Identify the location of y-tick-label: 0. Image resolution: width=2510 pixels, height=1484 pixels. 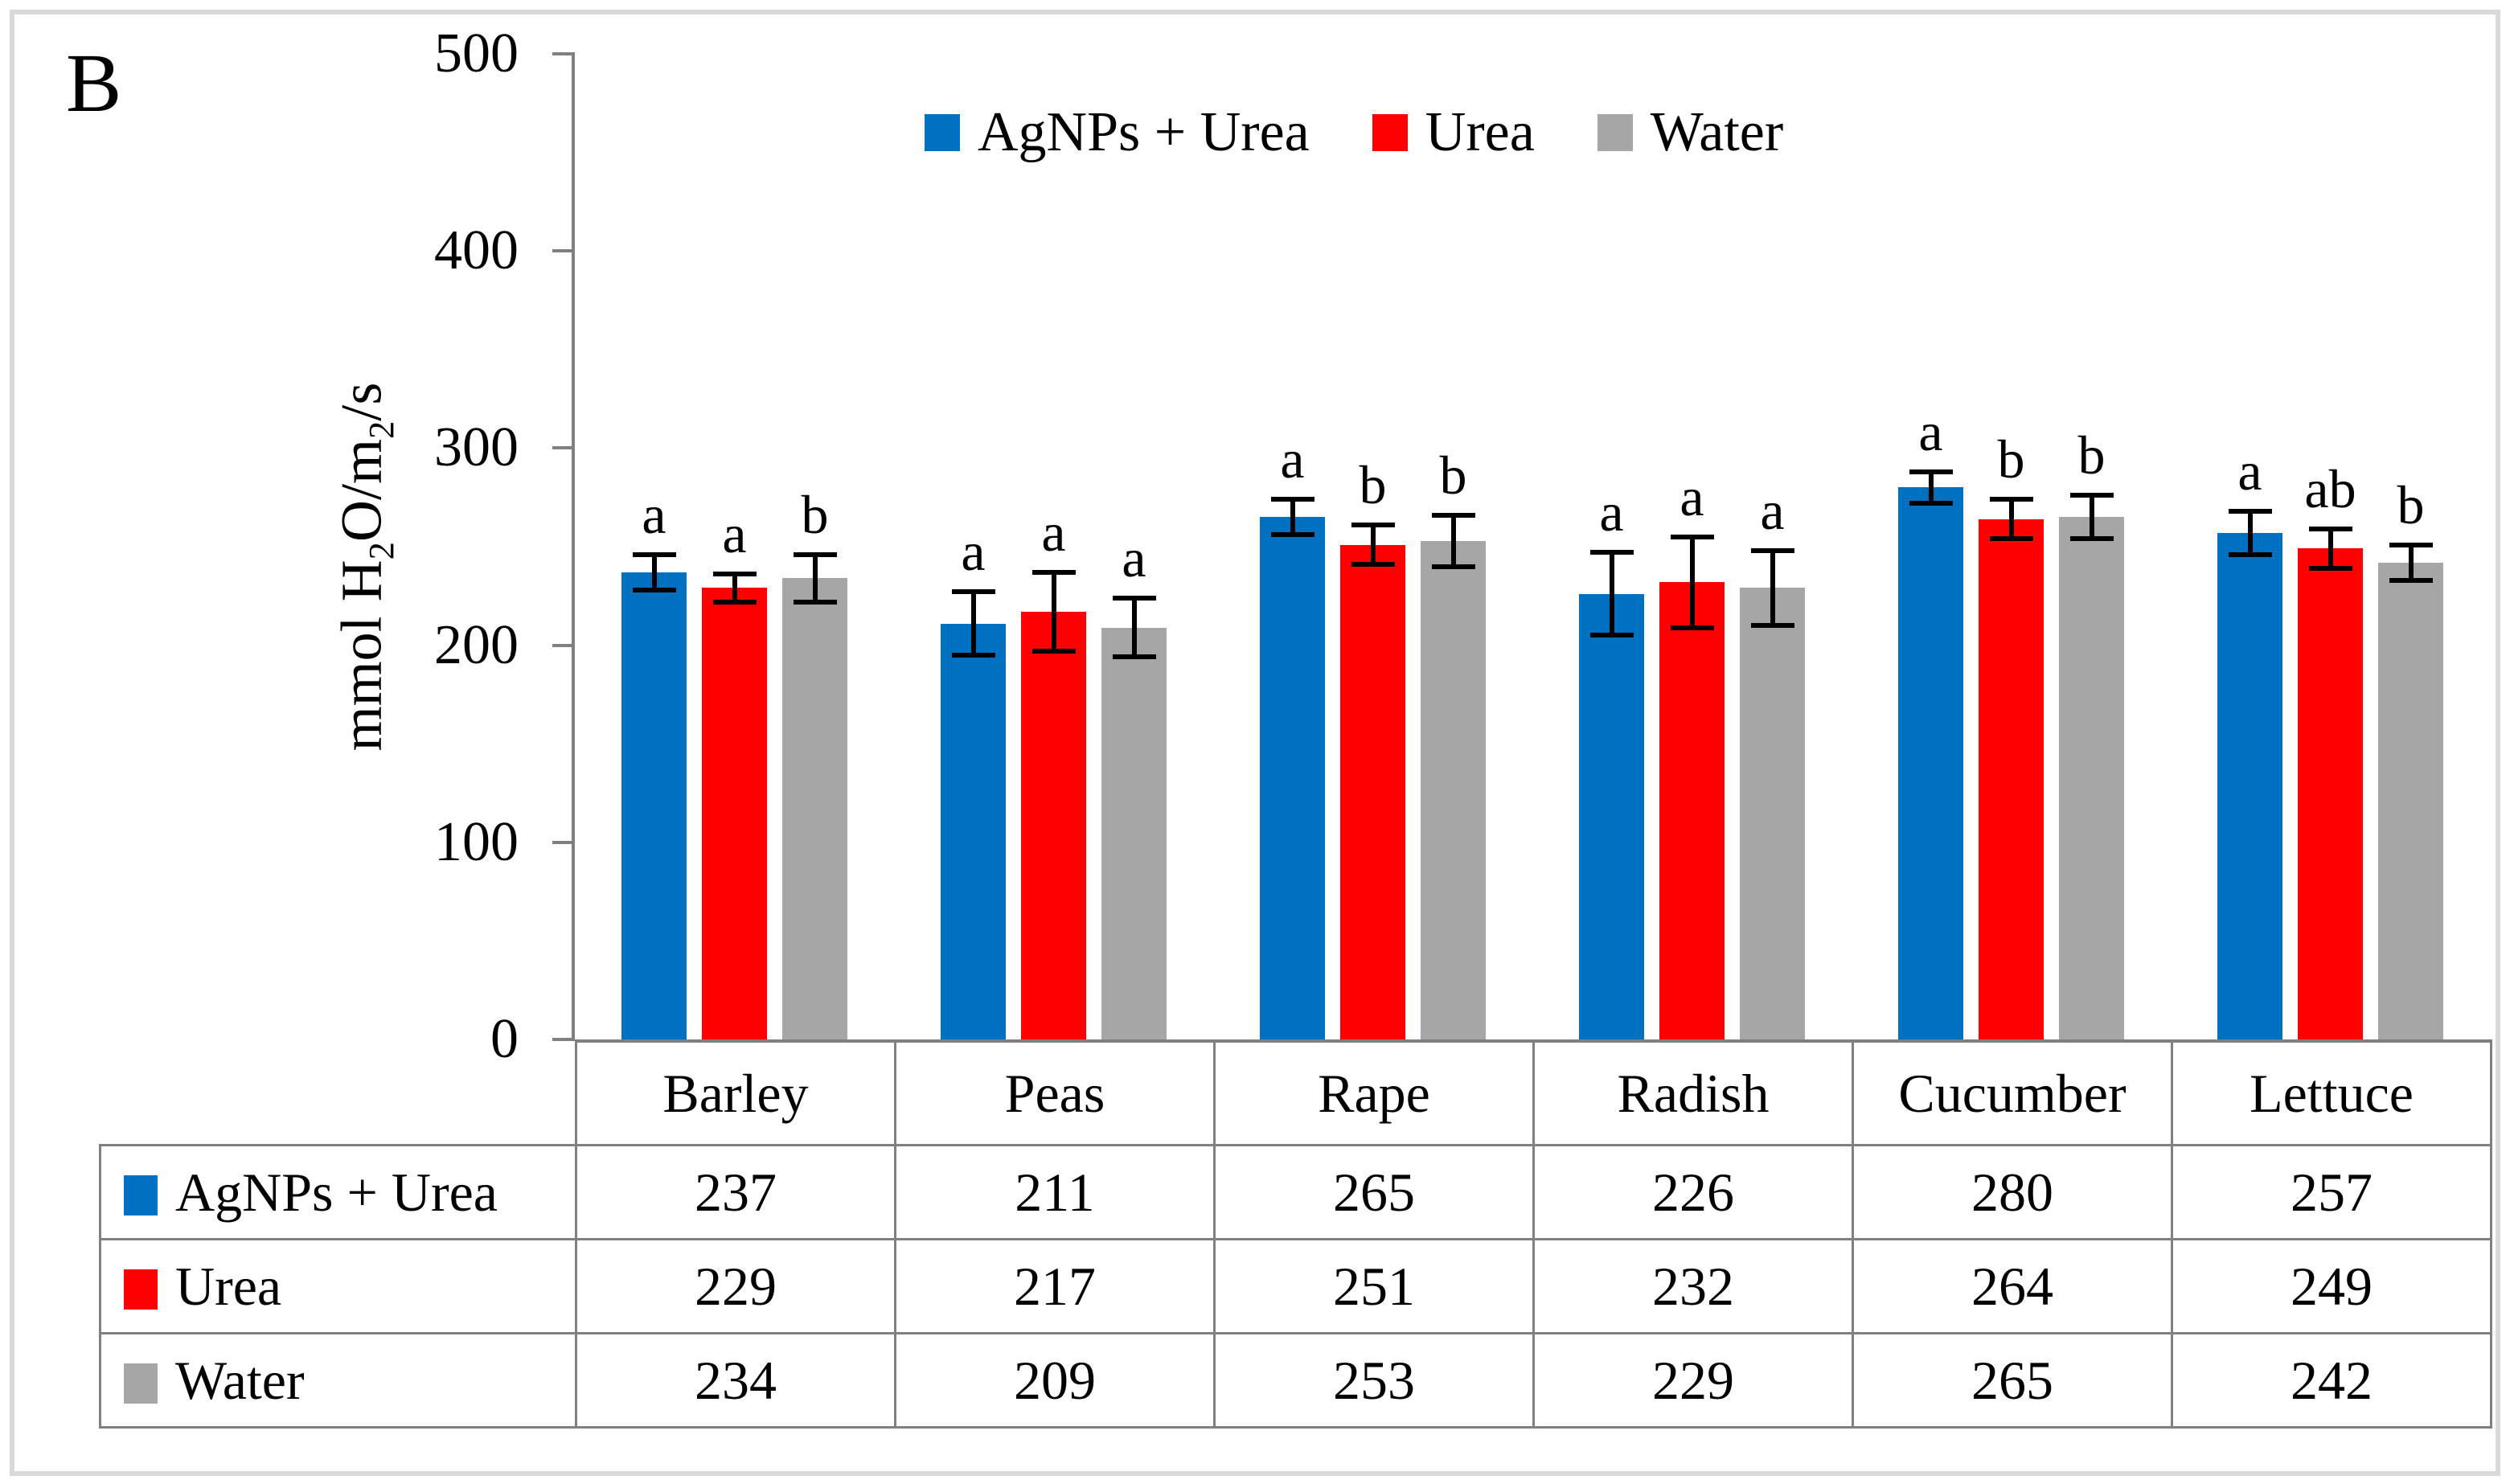
(504, 1039).